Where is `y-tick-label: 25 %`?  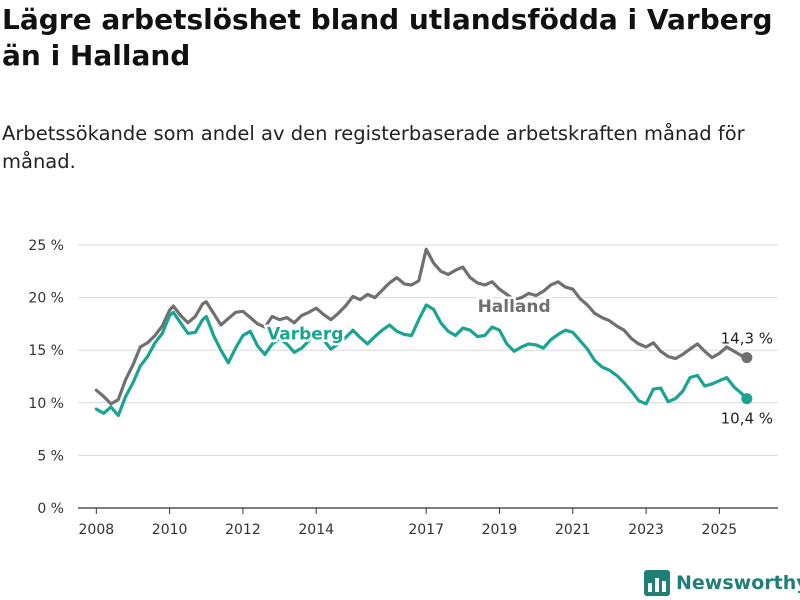
y-tick-label: 25 % is located at coordinates (46, 246).